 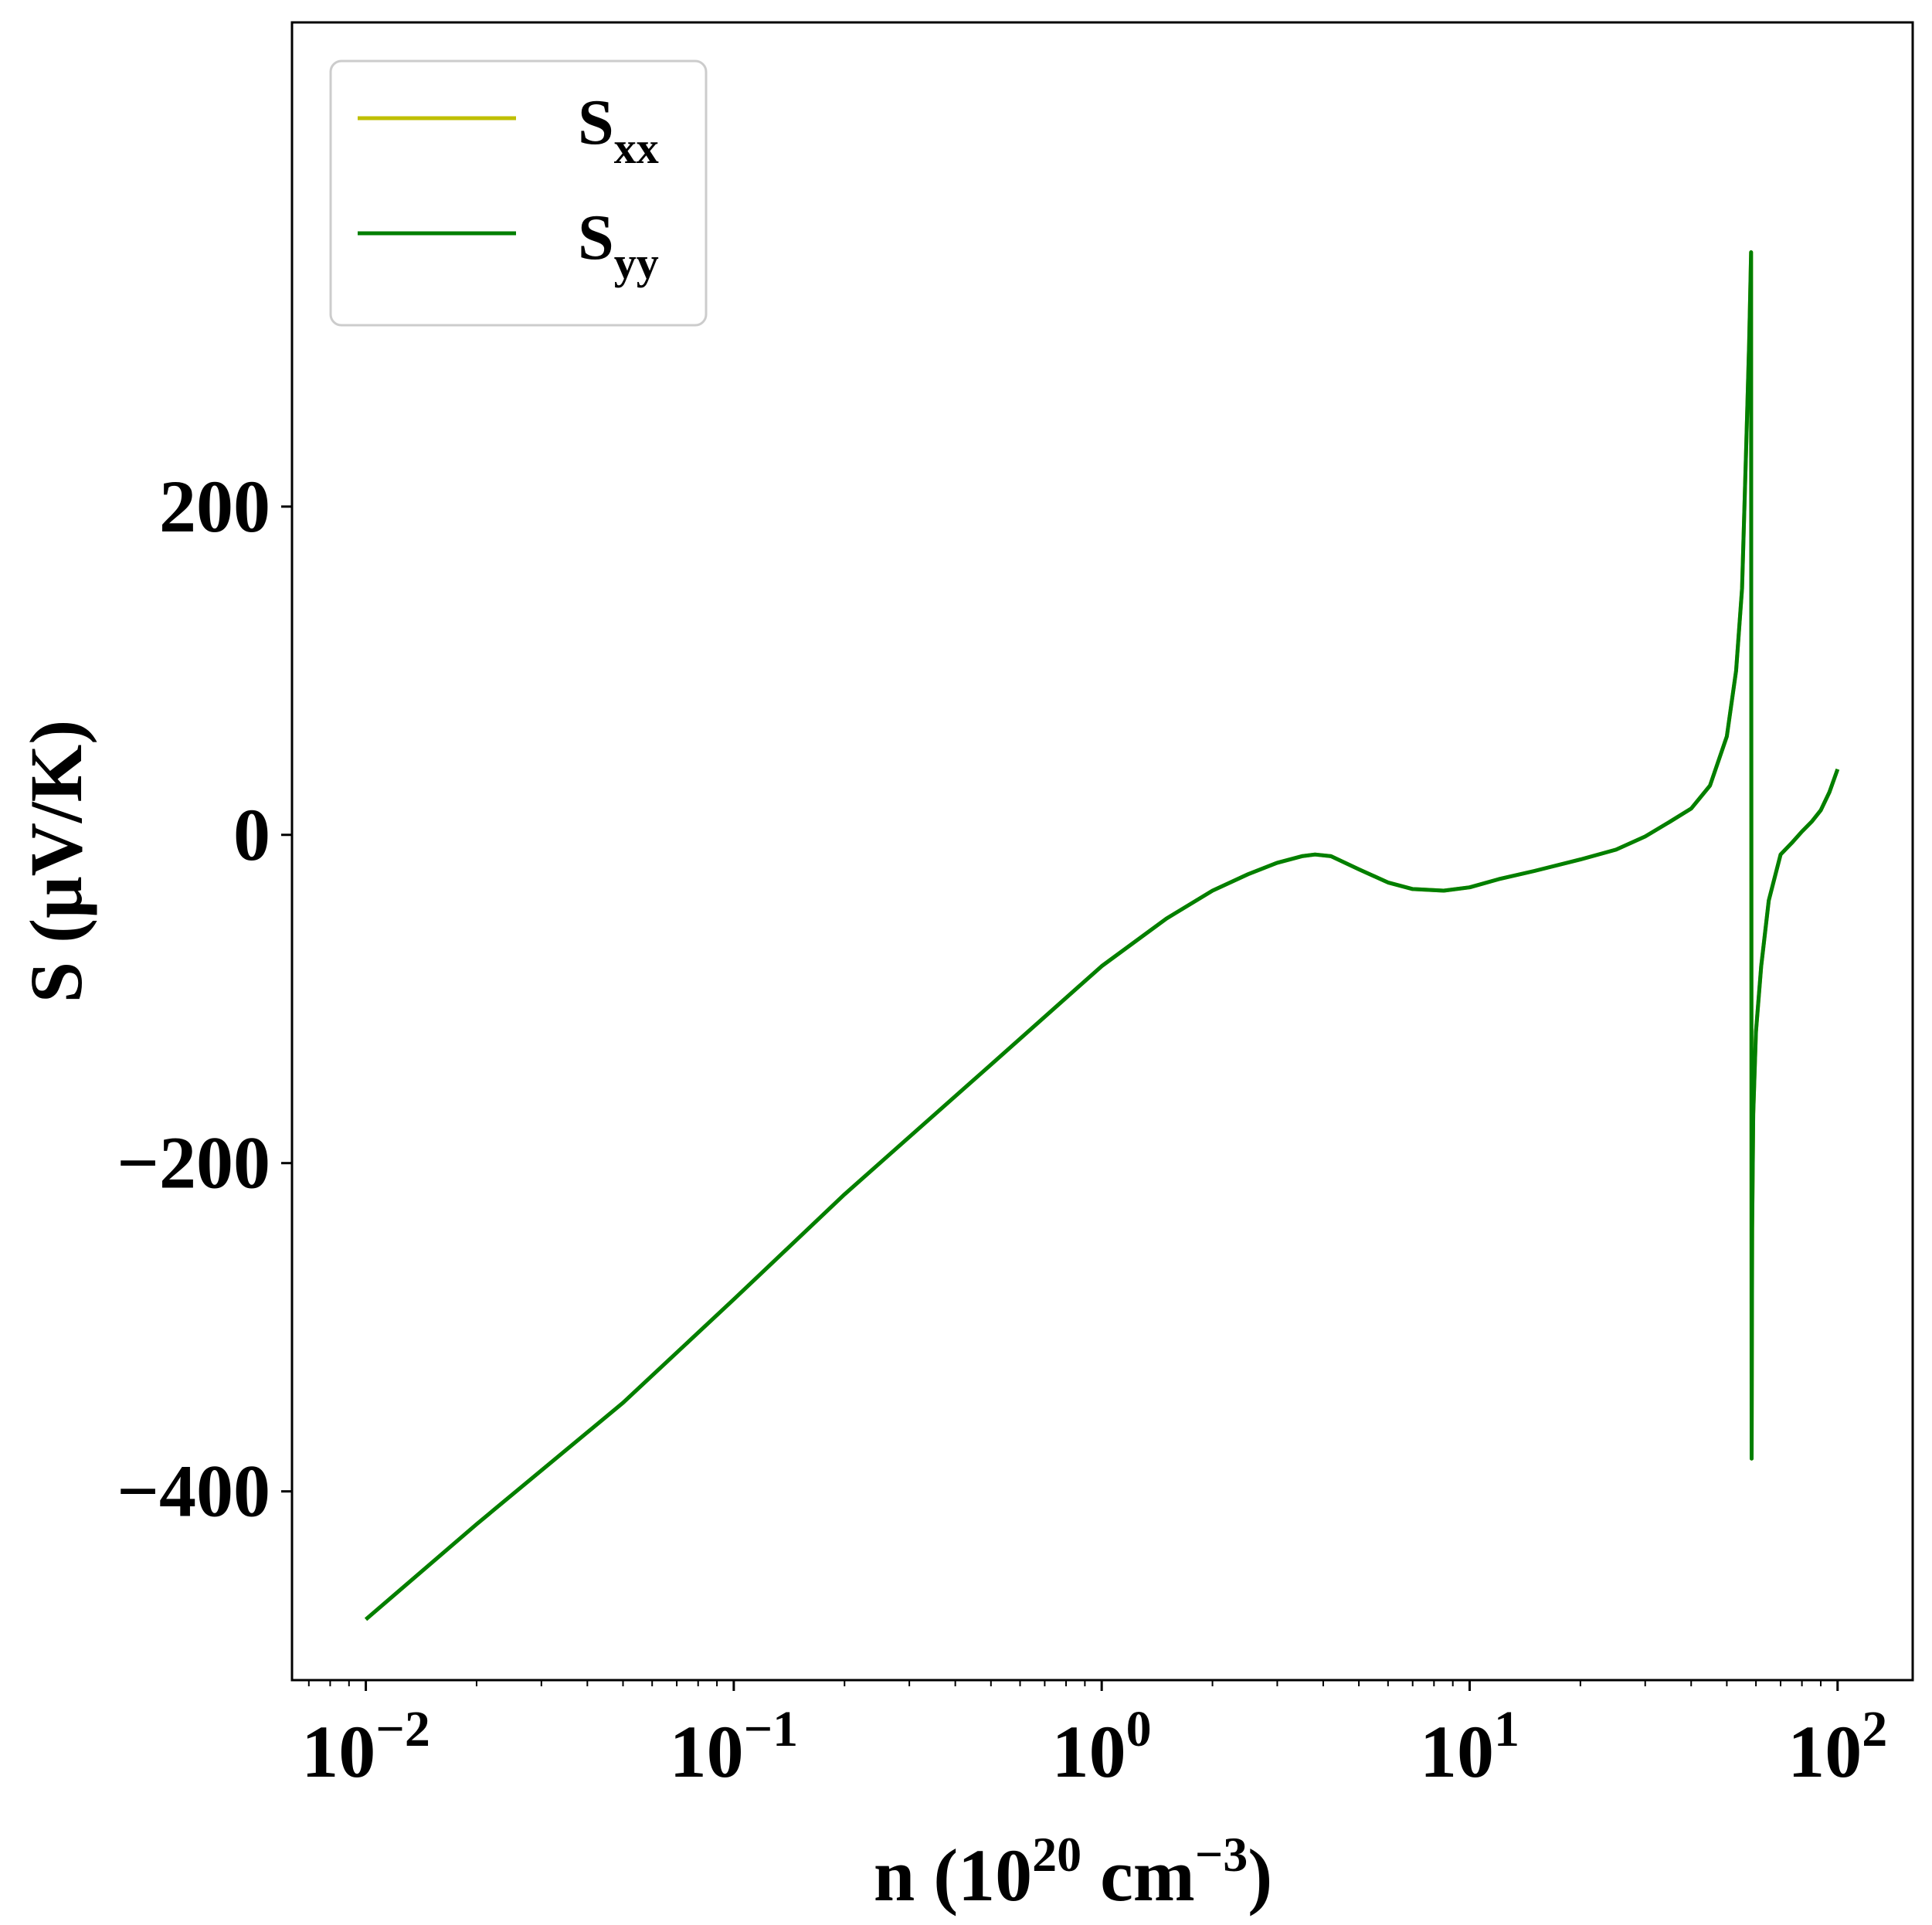 I want to click on x-tick-label: 10¹, so click(x=1470, y=1747).